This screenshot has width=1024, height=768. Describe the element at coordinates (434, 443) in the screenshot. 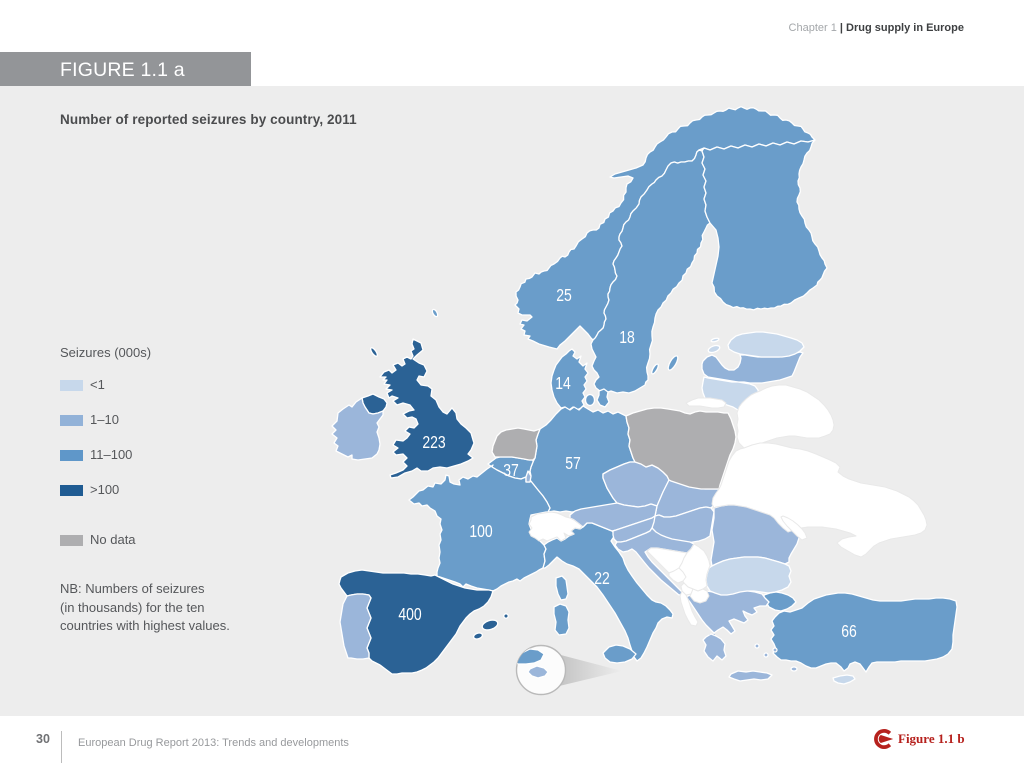

I see `svg-text: 223` at that location.